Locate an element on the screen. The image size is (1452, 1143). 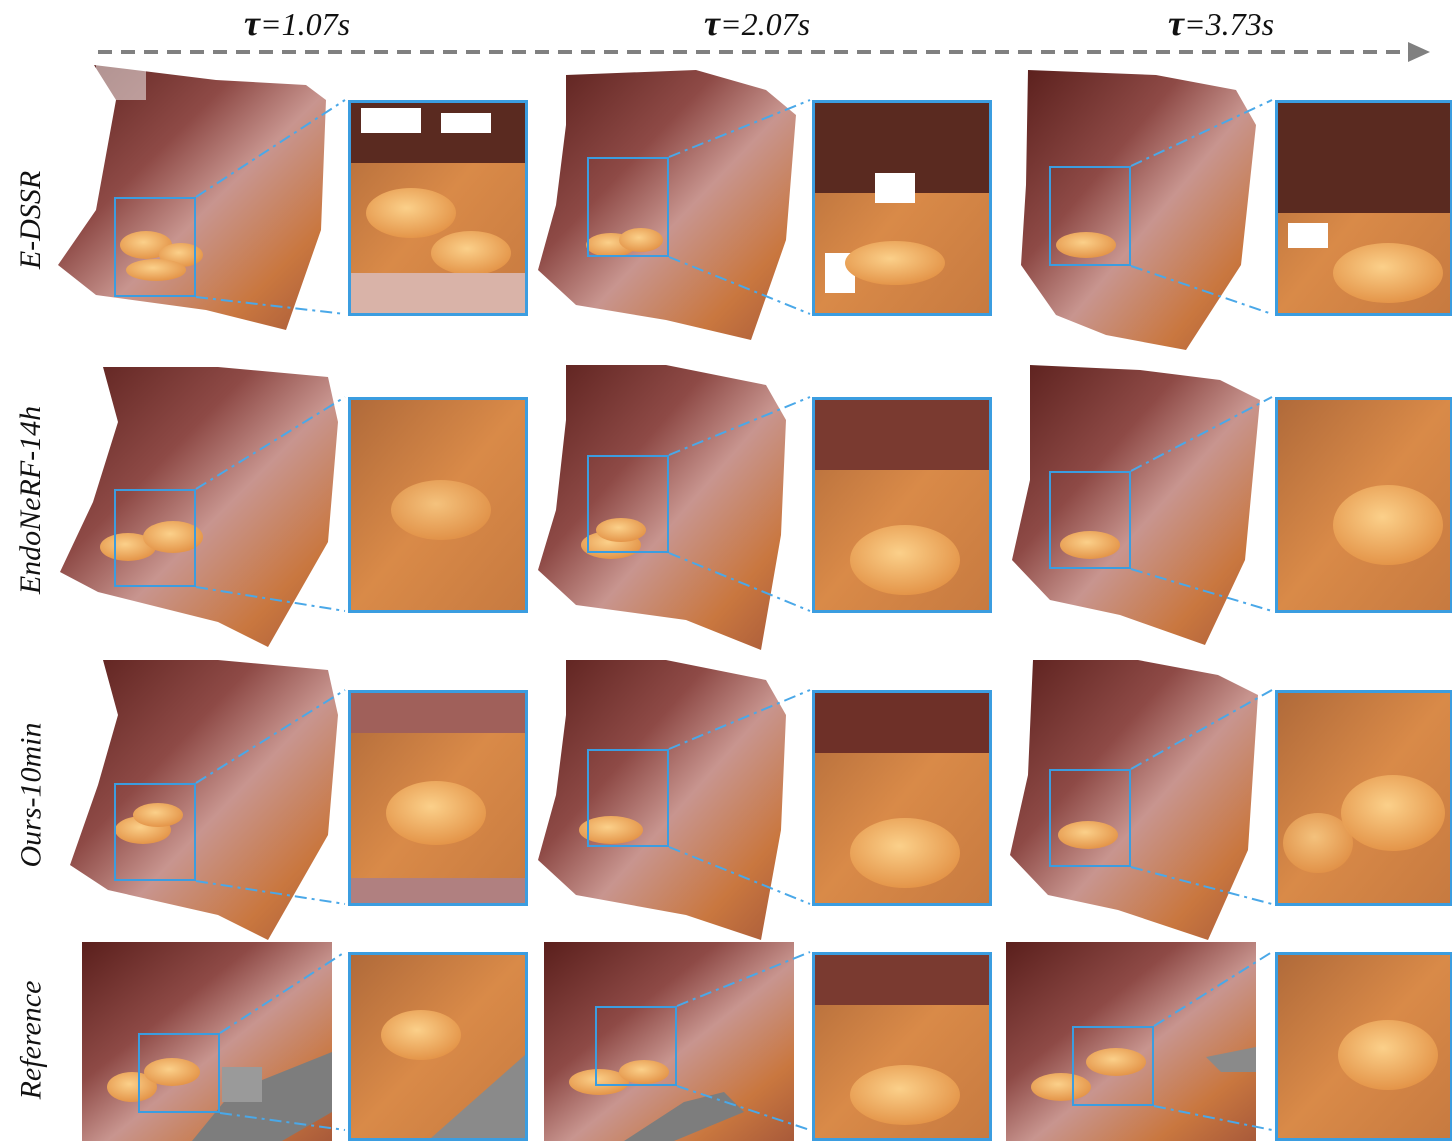
row-label-endonerf: EndoNeRF-14h is located at coordinates (31, 500).